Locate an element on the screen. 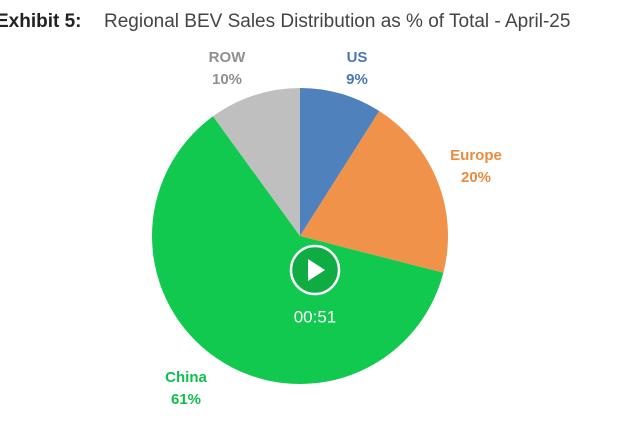  value-label: 10% is located at coordinates (227, 79).